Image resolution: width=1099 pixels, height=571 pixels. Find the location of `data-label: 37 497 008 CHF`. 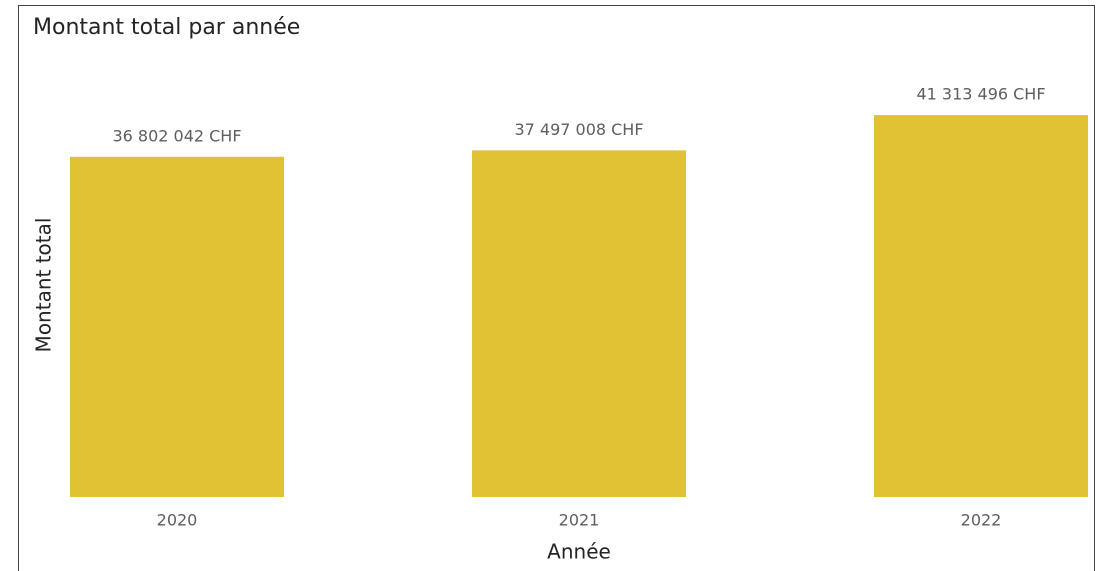

data-label: 37 497 008 CHF is located at coordinates (578, 129).